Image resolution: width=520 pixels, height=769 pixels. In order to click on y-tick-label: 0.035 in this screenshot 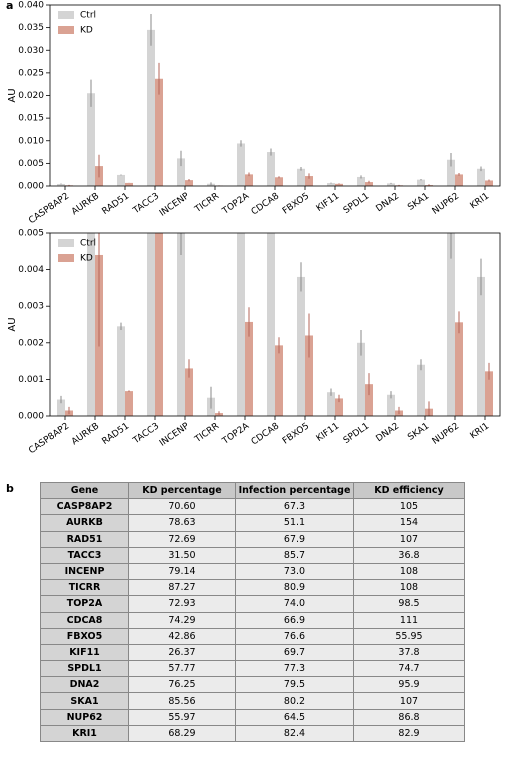, I will do `click(31, 28)`.